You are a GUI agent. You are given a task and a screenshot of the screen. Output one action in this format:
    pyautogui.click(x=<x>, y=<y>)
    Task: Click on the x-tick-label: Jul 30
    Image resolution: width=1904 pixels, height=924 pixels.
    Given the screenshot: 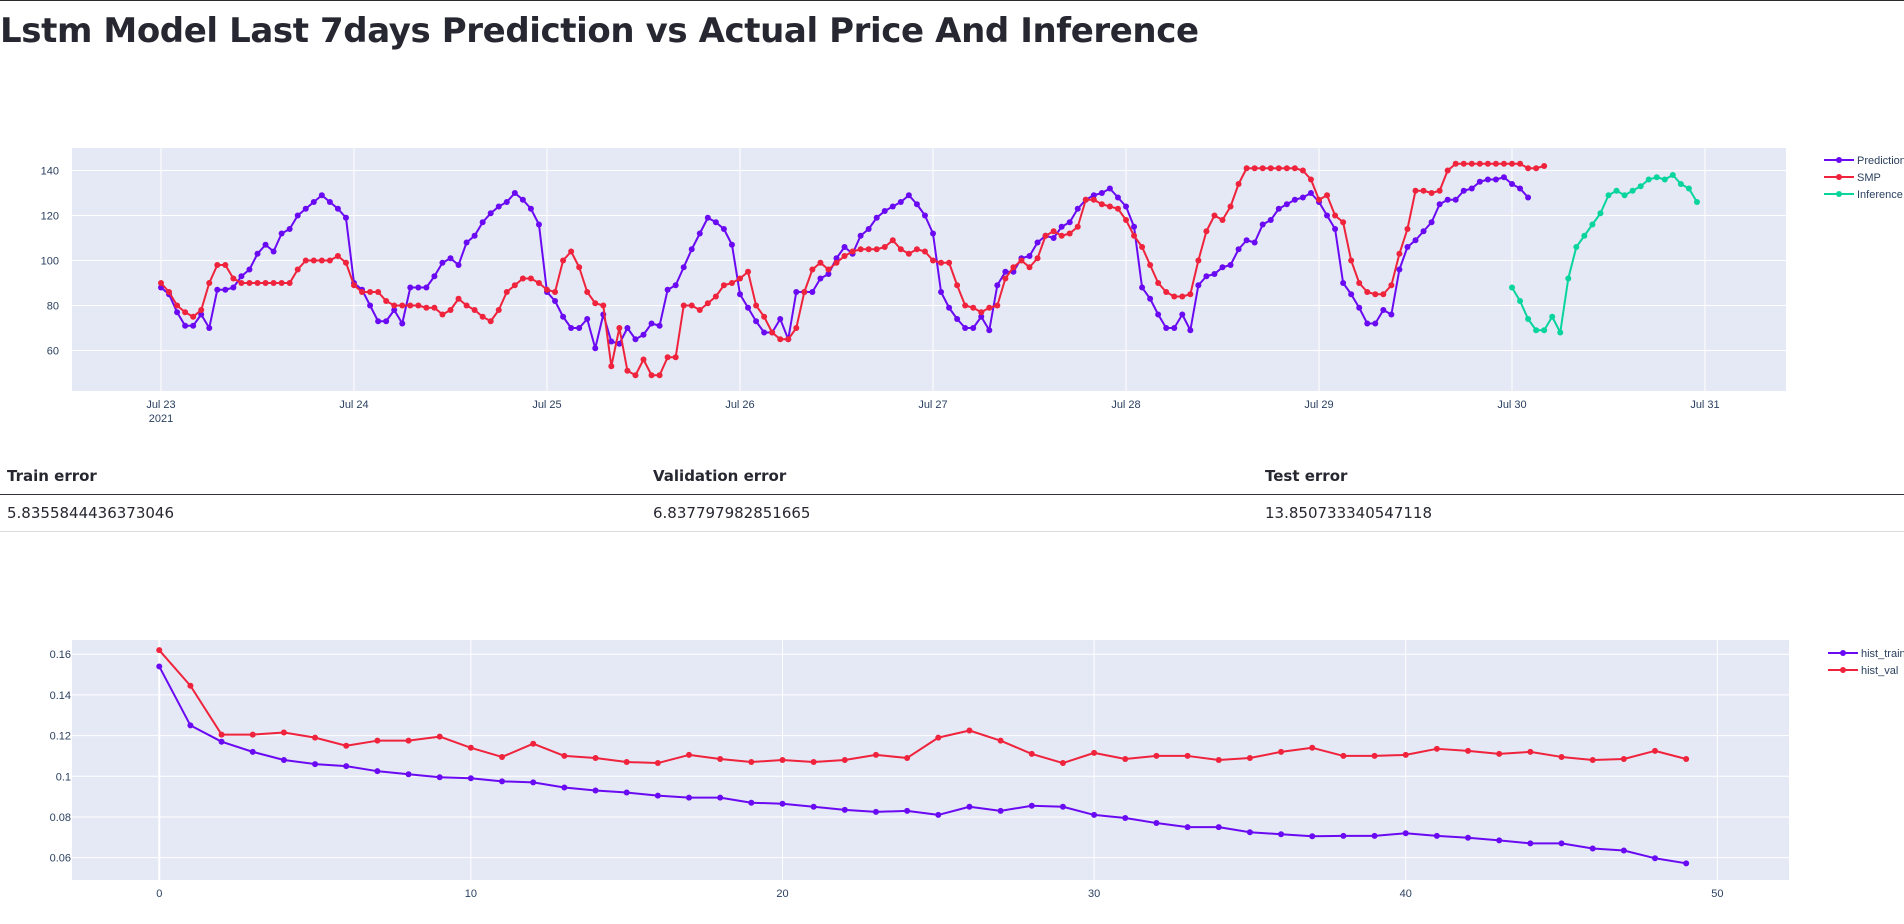 What is the action you would take?
    pyautogui.click(x=1511, y=405)
    